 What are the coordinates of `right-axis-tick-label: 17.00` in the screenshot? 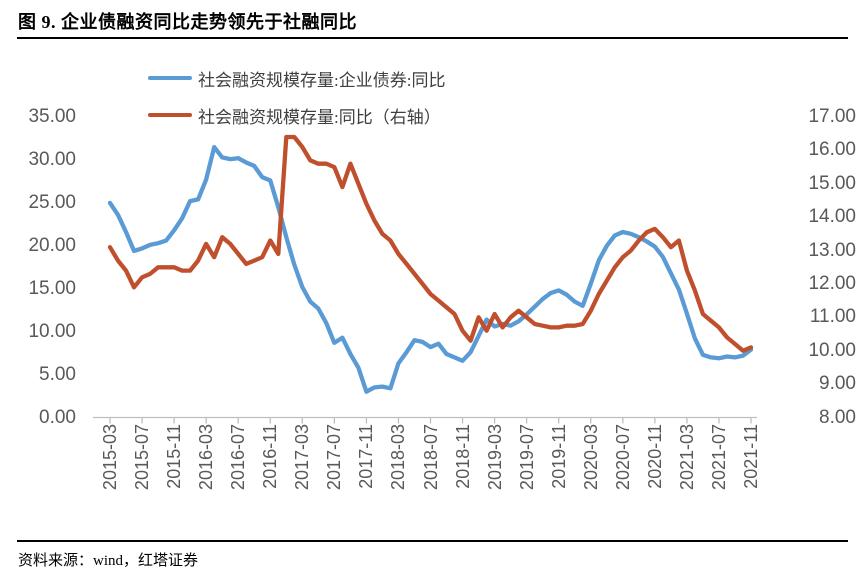 It's located at (832, 116).